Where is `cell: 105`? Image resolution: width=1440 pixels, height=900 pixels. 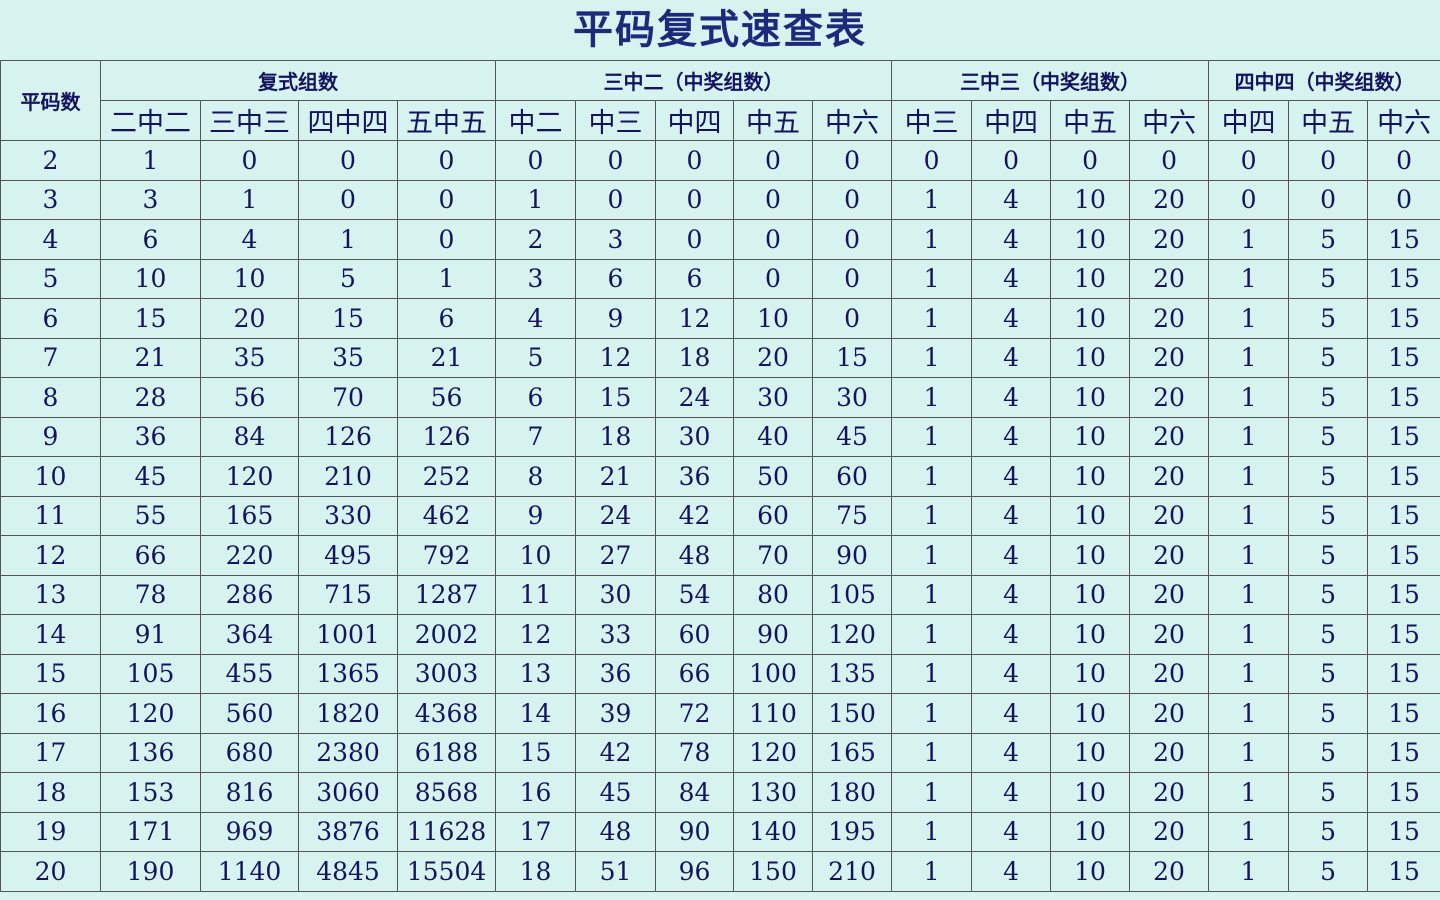
cell: 105 is located at coordinates (150, 673).